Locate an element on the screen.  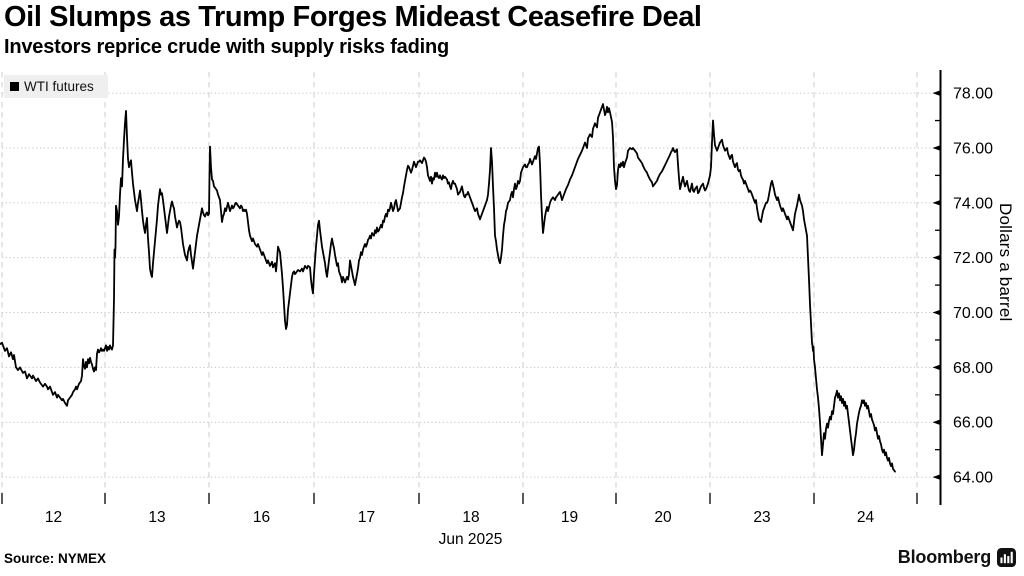
y-axis-title: Dollars a barrel is located at coordinates (1005, 262).